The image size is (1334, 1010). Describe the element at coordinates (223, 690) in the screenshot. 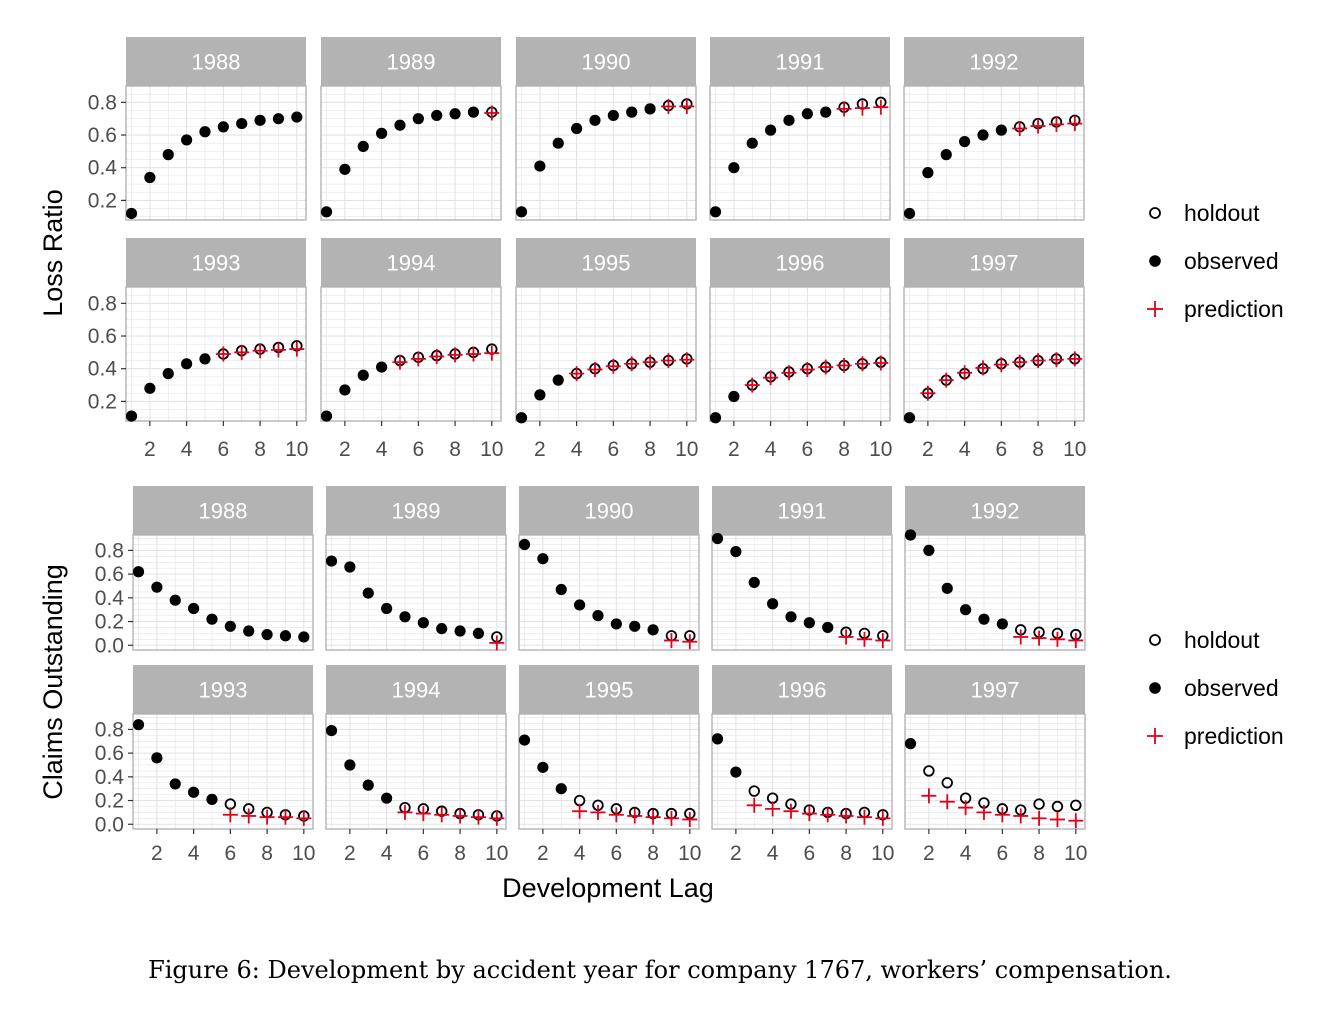

I see `facet-strip-label: 1993` at that location.